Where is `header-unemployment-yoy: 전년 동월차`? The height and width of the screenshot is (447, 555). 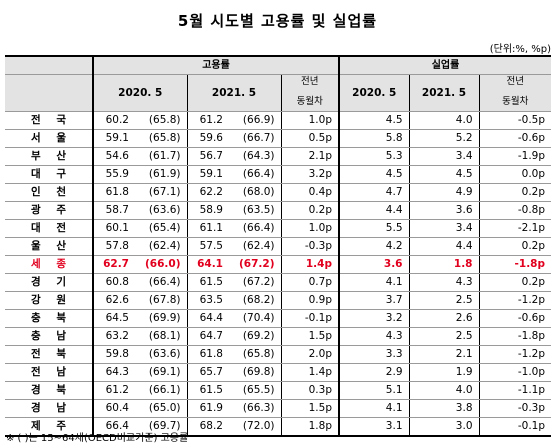
header-unemployment-yoy: 전년 동월차 is located at coordinates (515, 93).